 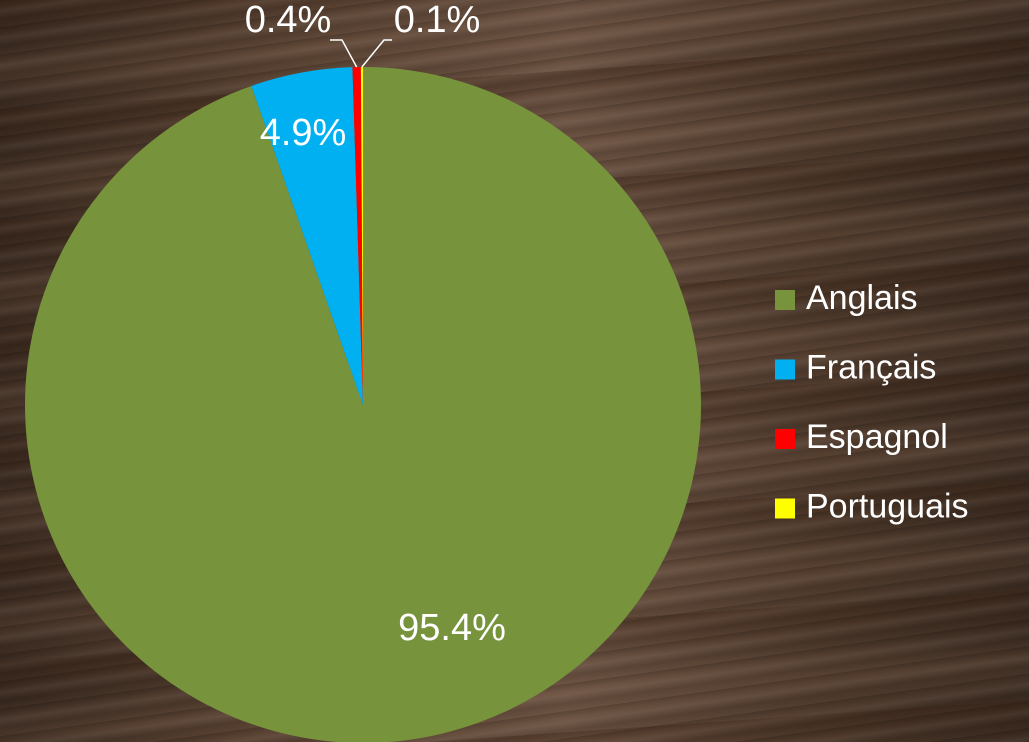 What do you see at coordinates (877, 437) in the screenshot?
I see `legend-label: Espagnol` at bounding box center [877, 437].